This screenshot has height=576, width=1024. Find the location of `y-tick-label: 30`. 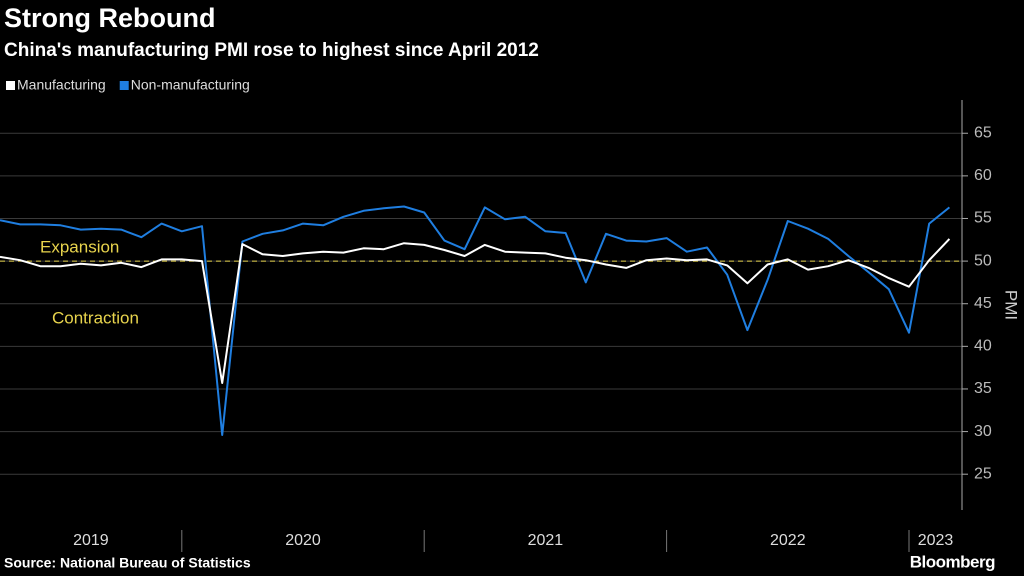

y-tick-label: 30 is located at coordinates (983, 431).